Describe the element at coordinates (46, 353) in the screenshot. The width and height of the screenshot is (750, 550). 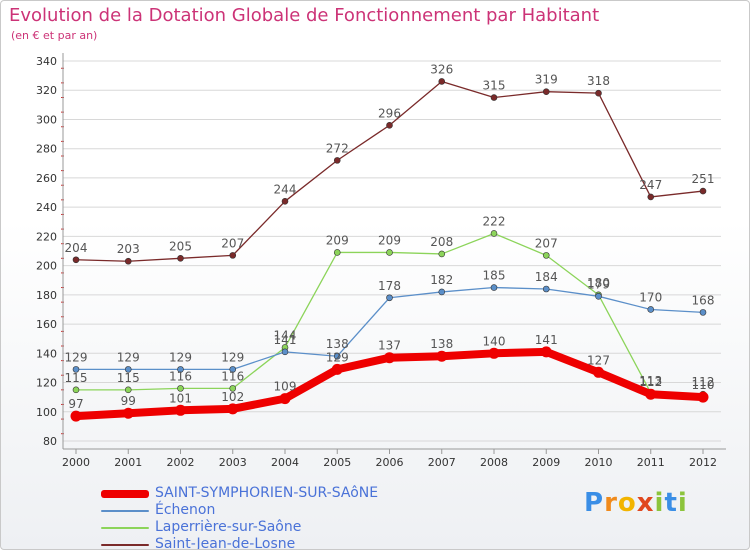
I see `y-tick-label: 140` at that location.